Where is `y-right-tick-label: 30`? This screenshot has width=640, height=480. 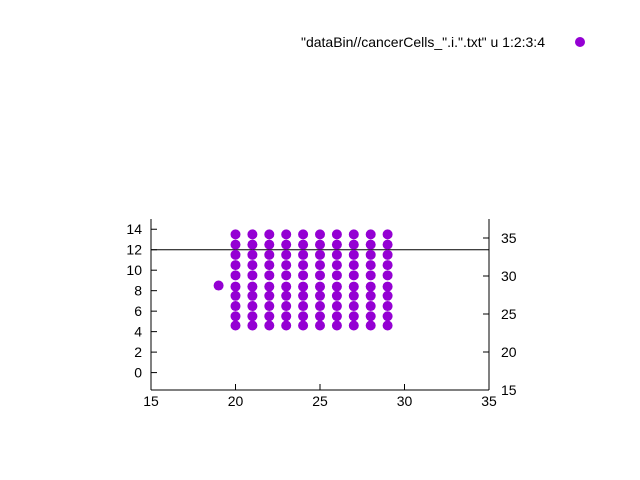
y-right-tick-label: 30 is located at coordinates (509, 276).